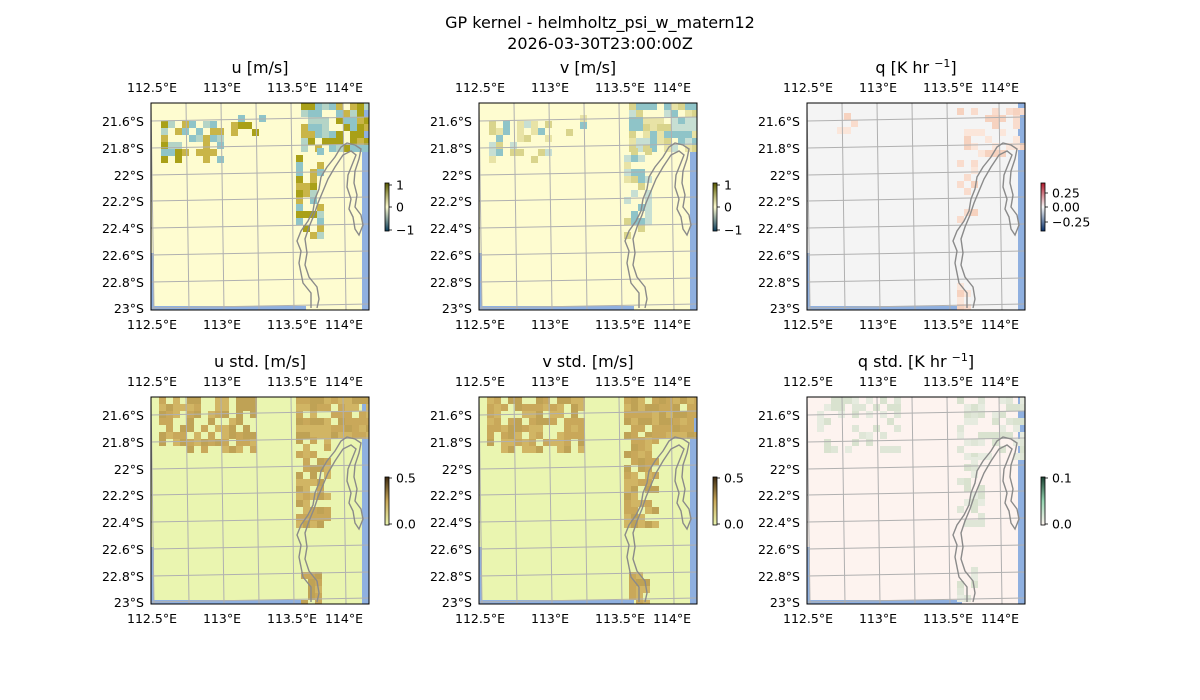  I want to click on parallel-line, so click(260, 440).